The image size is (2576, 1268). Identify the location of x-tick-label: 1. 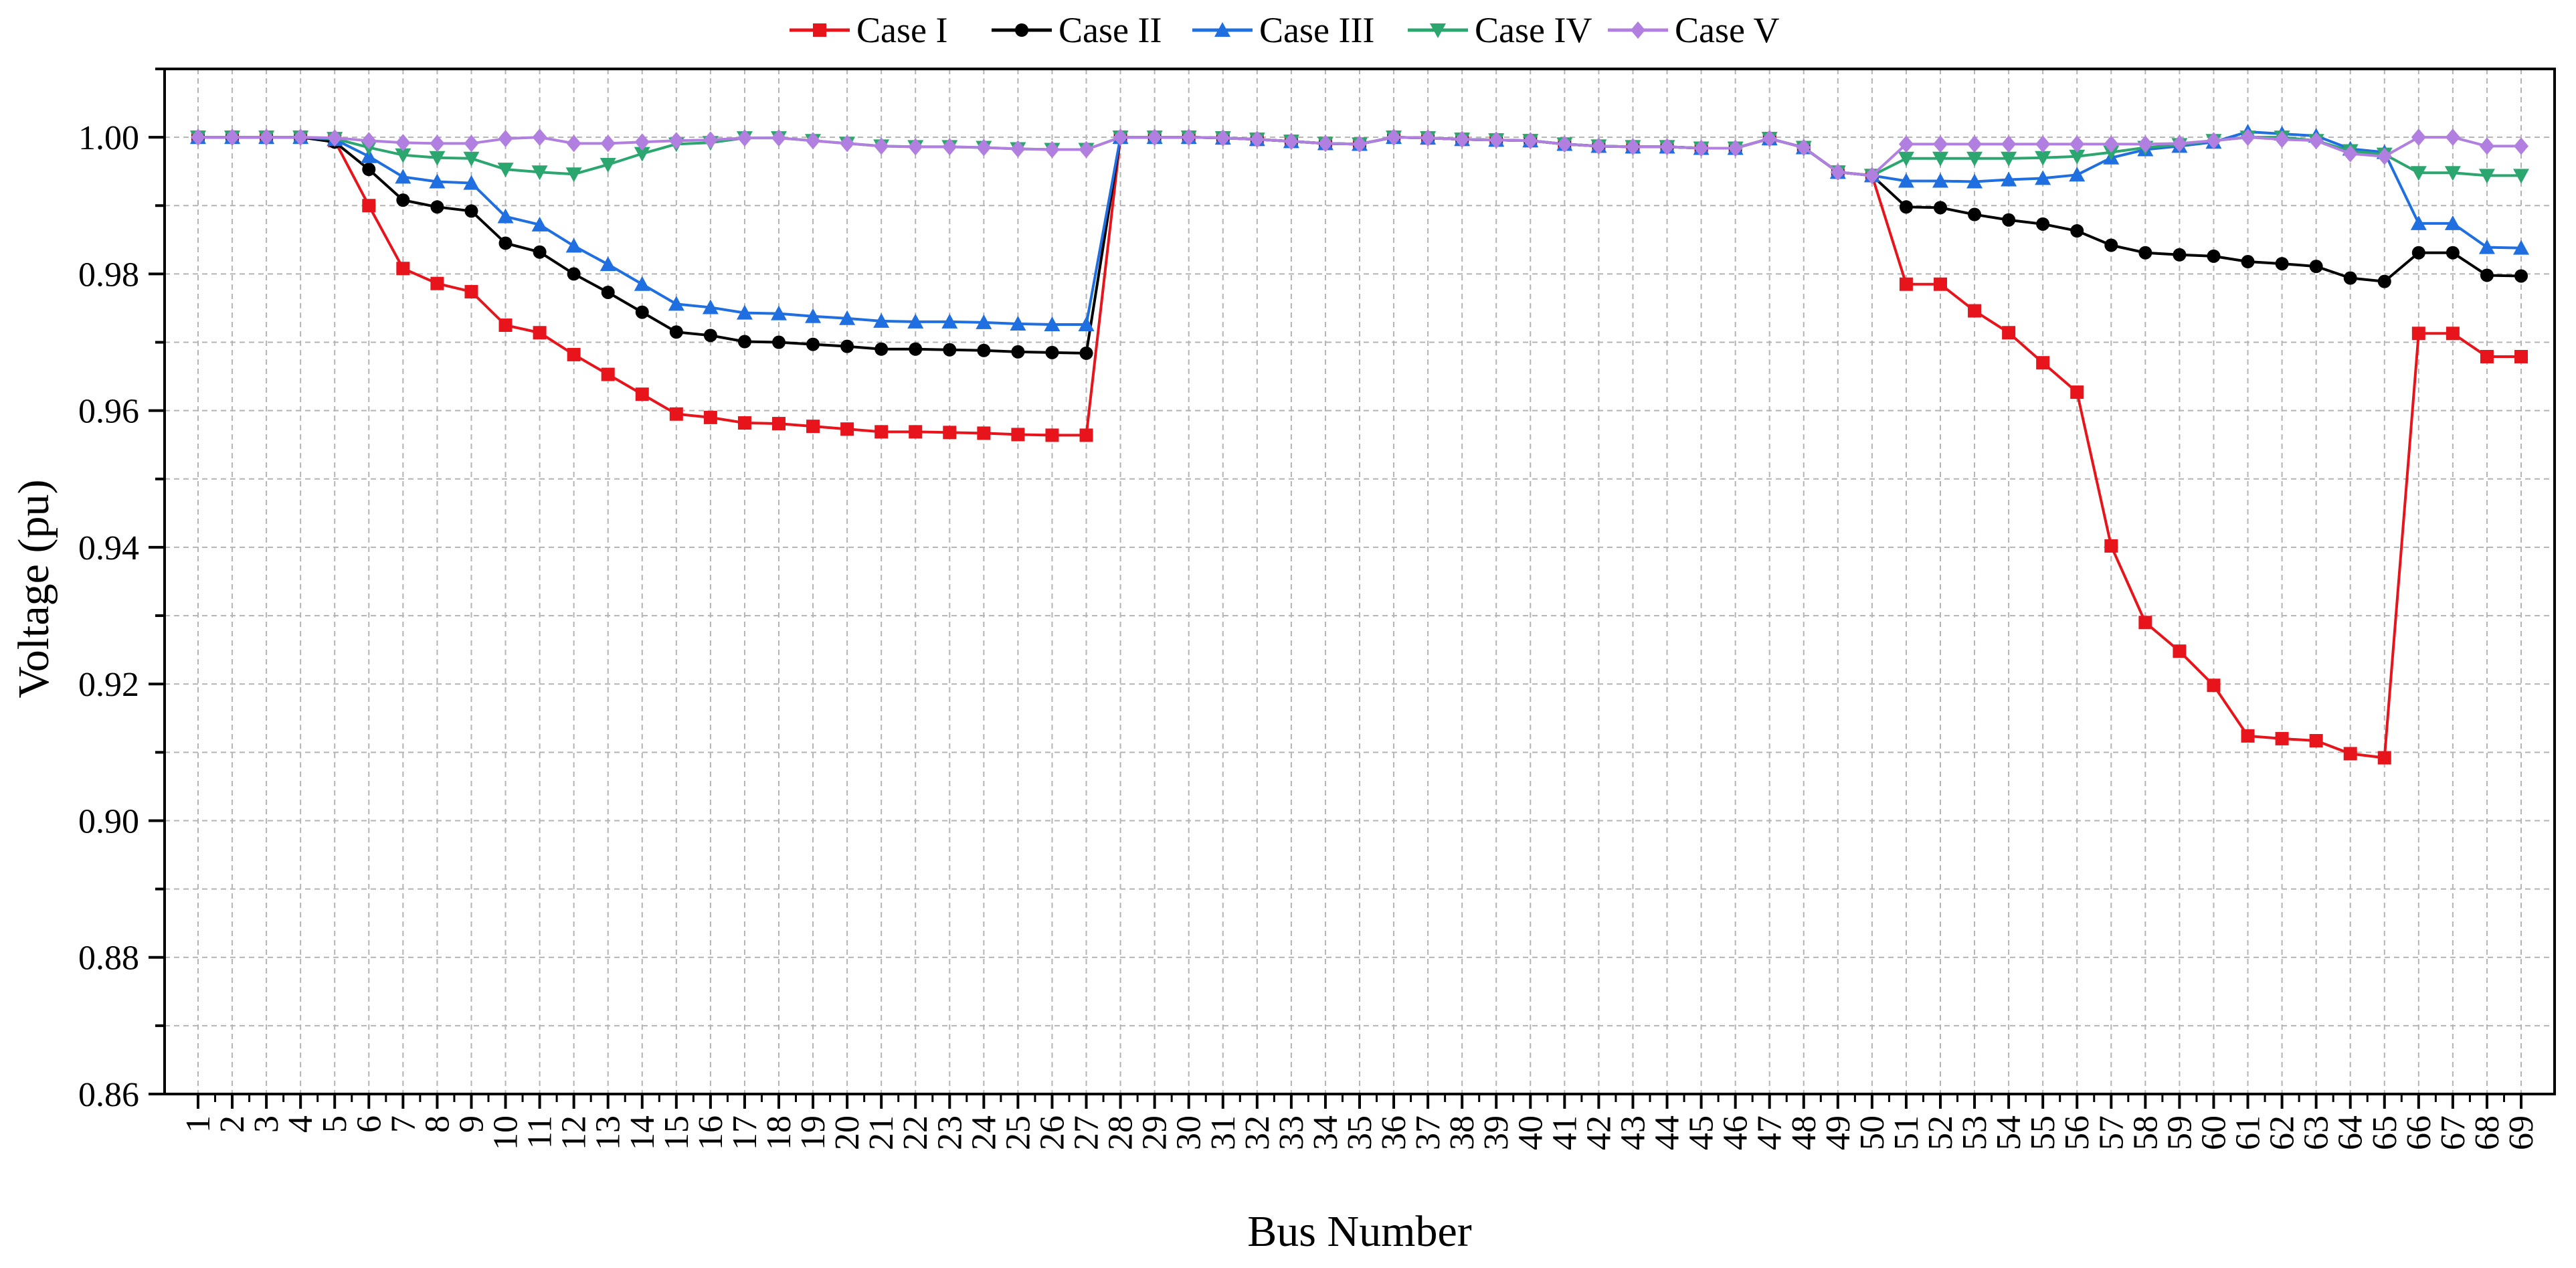
(198, 1124).